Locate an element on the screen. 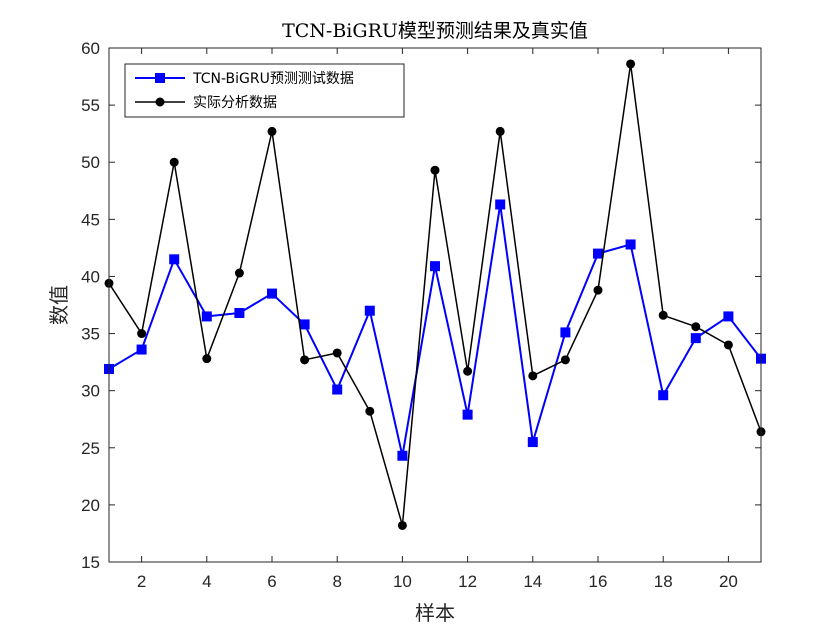  x-tick-label: 18 is located at coordinates (663, 581).